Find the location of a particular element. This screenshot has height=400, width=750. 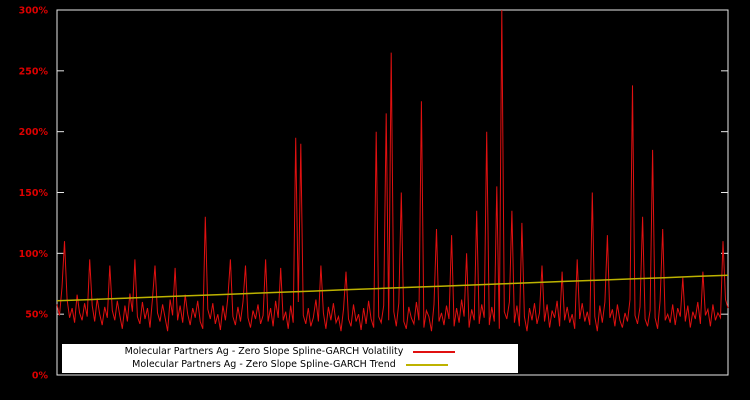

y-tick-label: 300% is located at coordinates (34, 11).